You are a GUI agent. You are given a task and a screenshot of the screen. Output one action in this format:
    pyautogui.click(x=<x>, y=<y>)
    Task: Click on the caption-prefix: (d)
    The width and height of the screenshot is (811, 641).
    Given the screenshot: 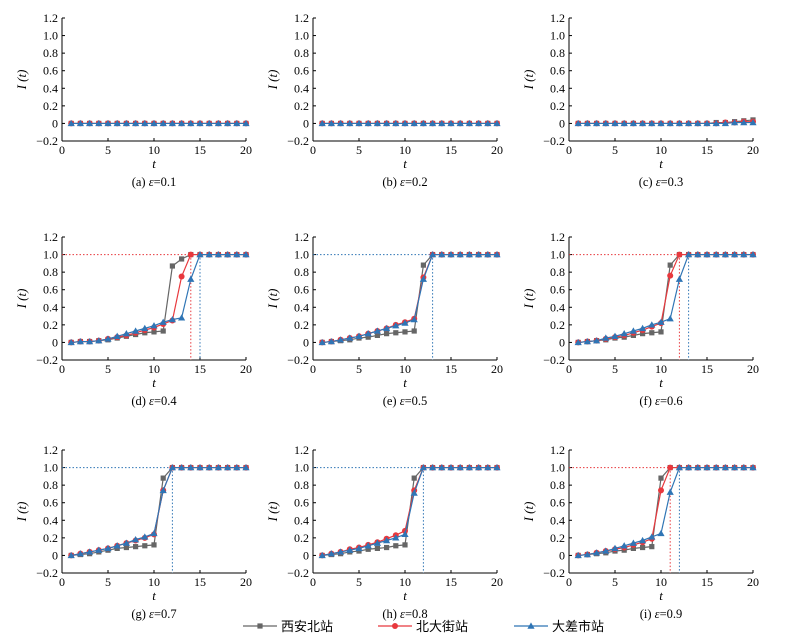 What is the action you would take?
    pyautogui.click(x=140, y=401)
    